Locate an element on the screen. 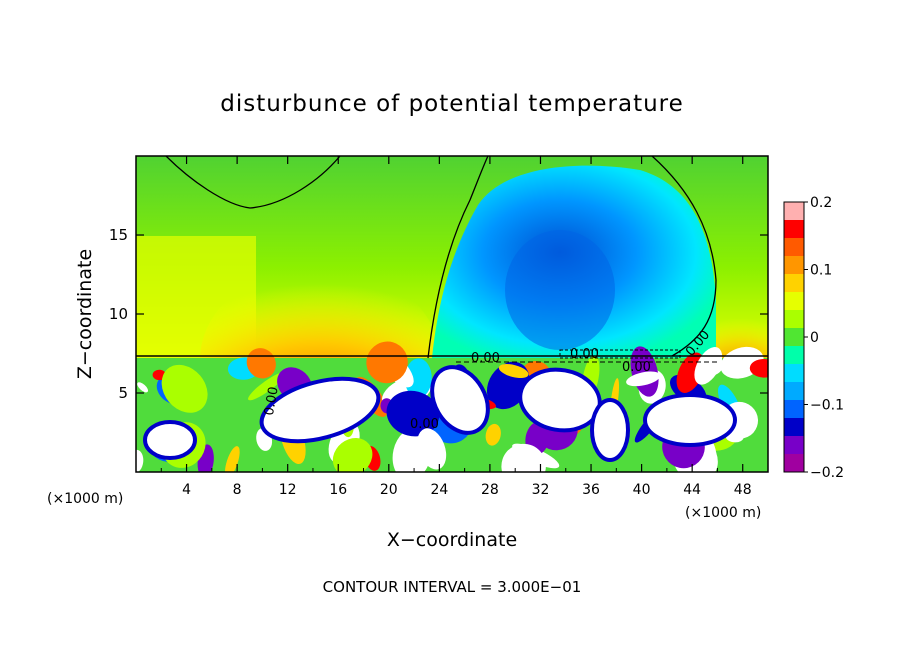 The image size is (904, 654). x-unit-left: (×1000 m) is located at coordinates (85, 499).